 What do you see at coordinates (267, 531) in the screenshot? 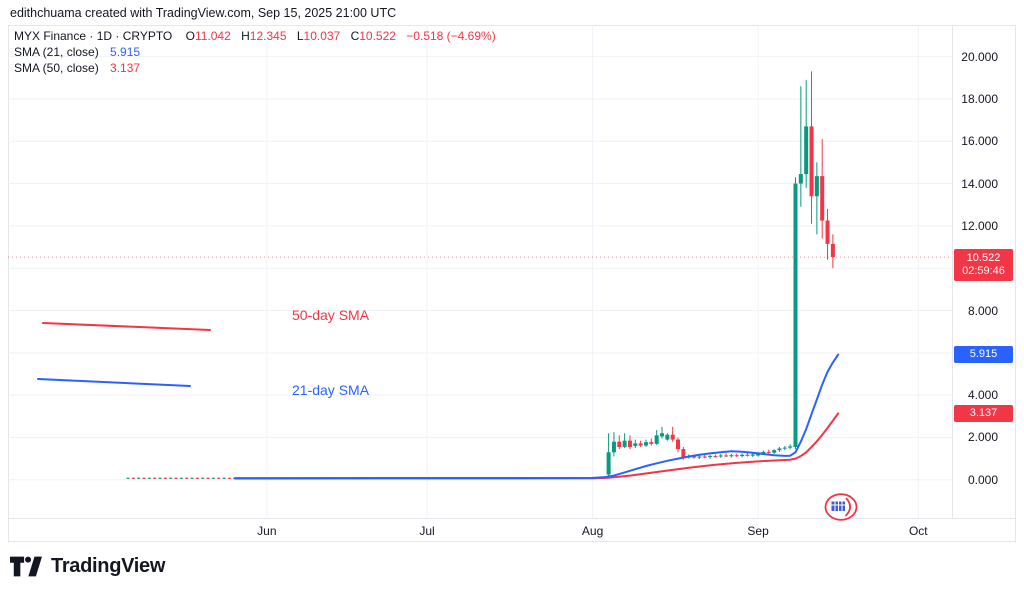
I see `time-axis-label: Jun` at bounding box center [267, 531].